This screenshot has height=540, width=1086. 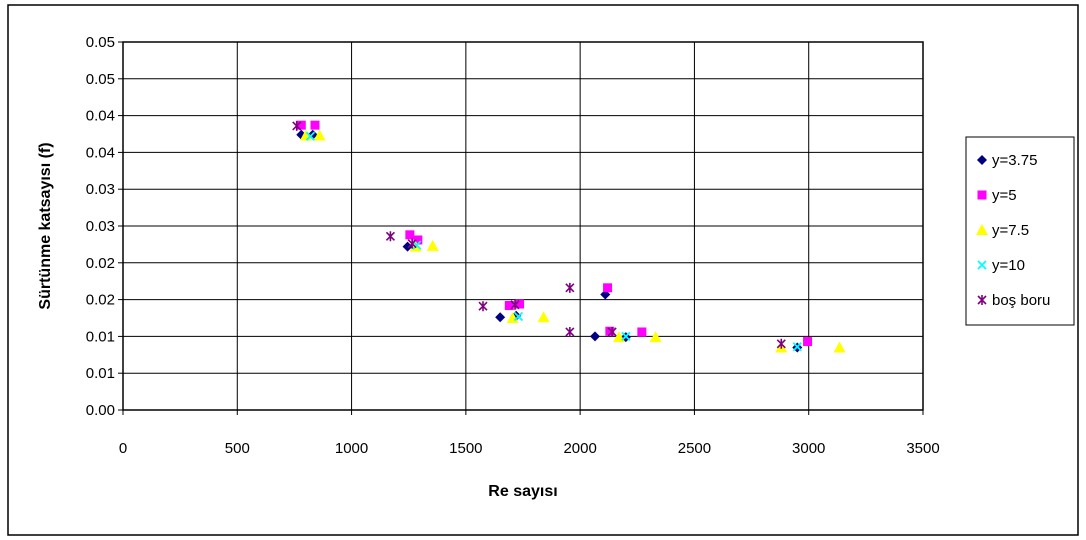 I want to click on legend-label: y=3.75, so click(x=1014, y=160).